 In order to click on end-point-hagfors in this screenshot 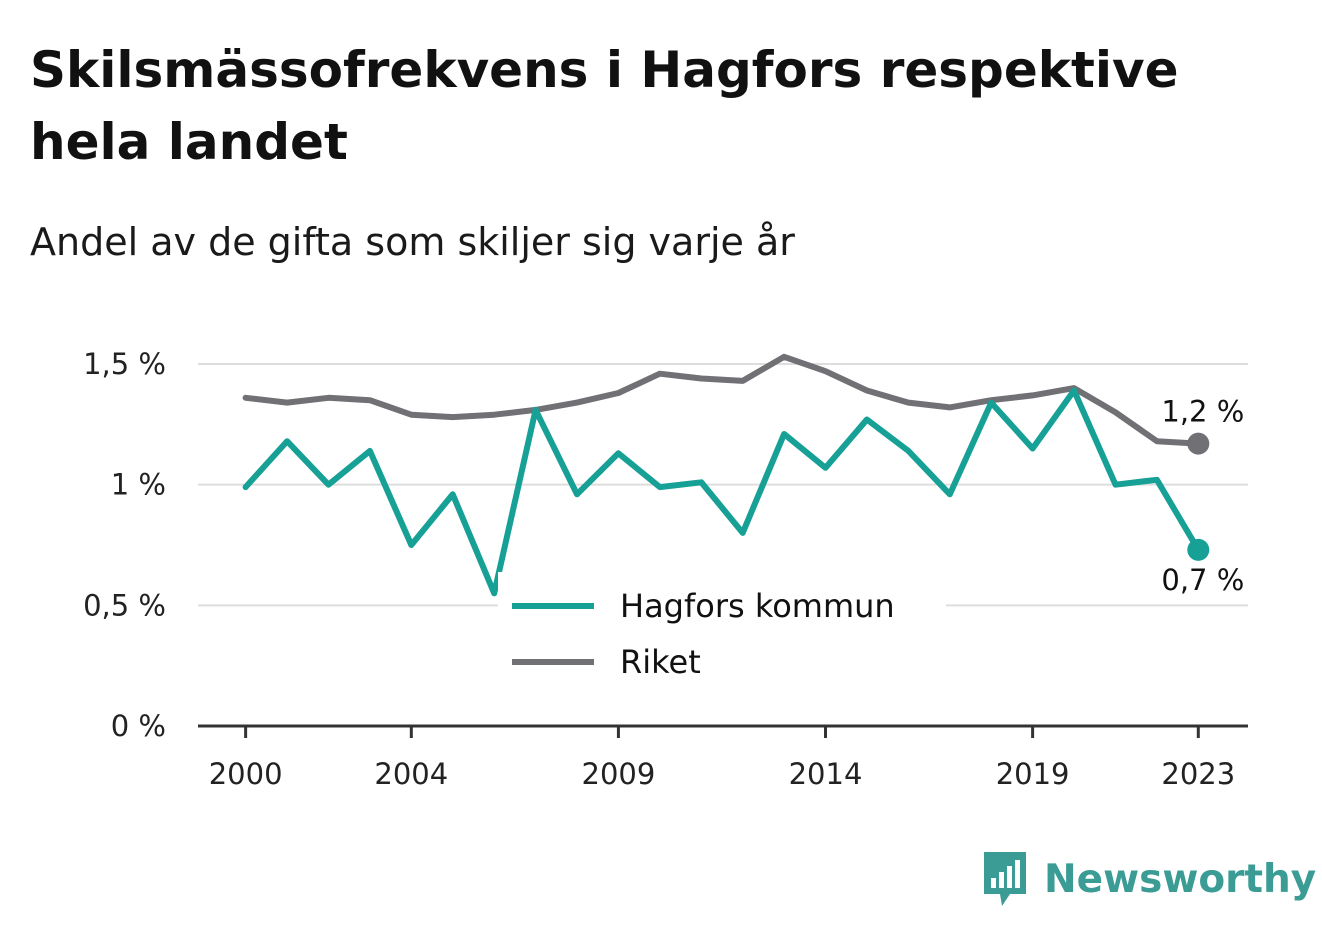, I will do `click(1198, 549)`.